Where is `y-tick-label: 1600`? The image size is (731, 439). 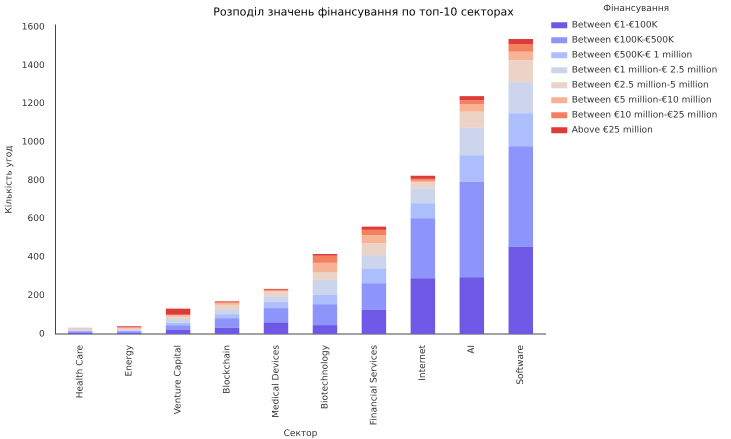
y-tick-label: 1600 is located at coordinates (33, 27).